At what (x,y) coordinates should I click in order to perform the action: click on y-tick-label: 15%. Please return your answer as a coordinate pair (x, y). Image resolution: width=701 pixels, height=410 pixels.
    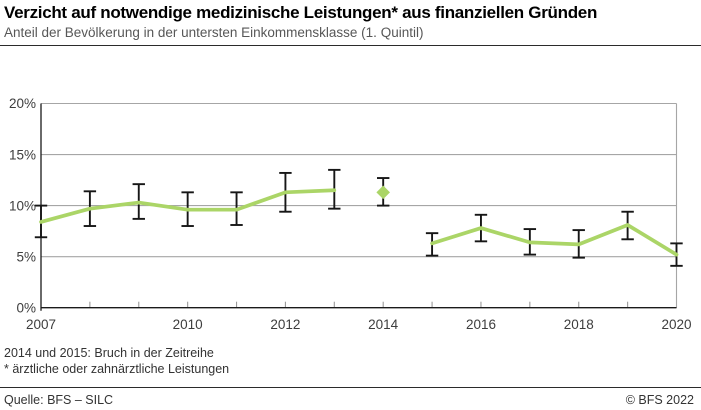
    Looking at the image, I should click on (22, 154).